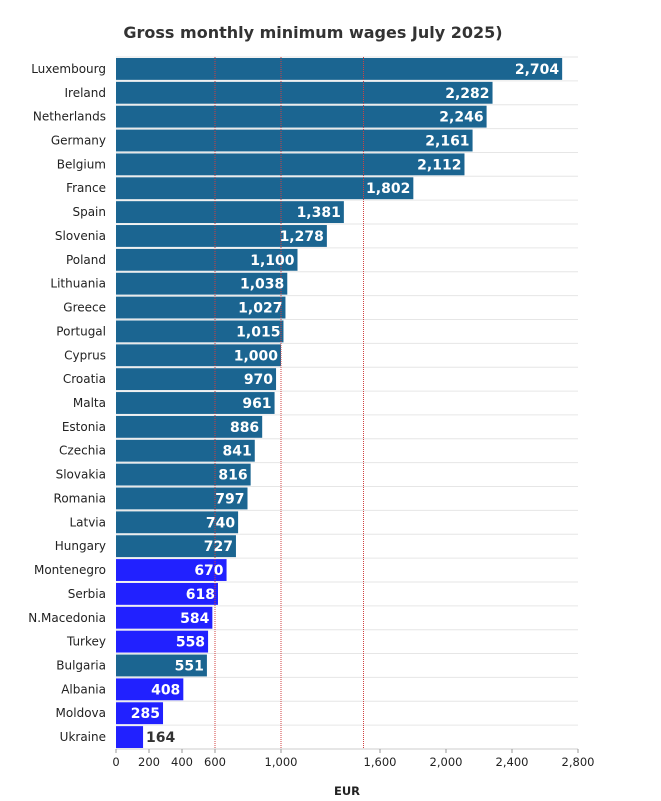 The height and width of the screenshot is (801, 661). Describe the element at coordinates (78, 284) in the screenshot. I see `category-label: Lithuania` at that location.